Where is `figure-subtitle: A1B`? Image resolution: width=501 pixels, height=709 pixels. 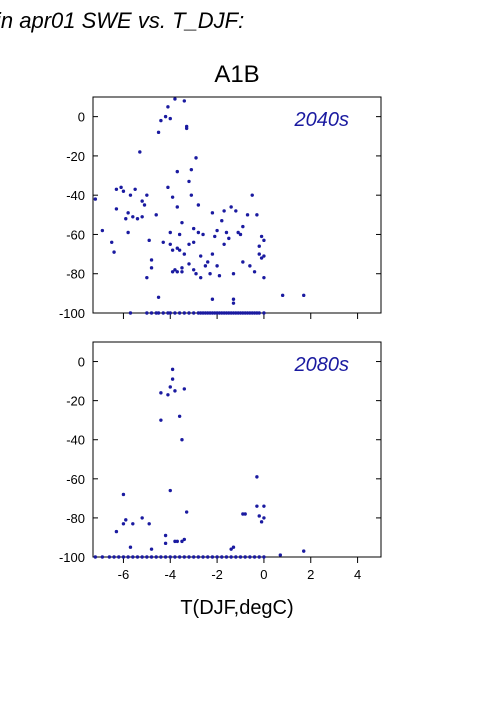 figure-subtitle: A1B is located at coordinates (236, 74).